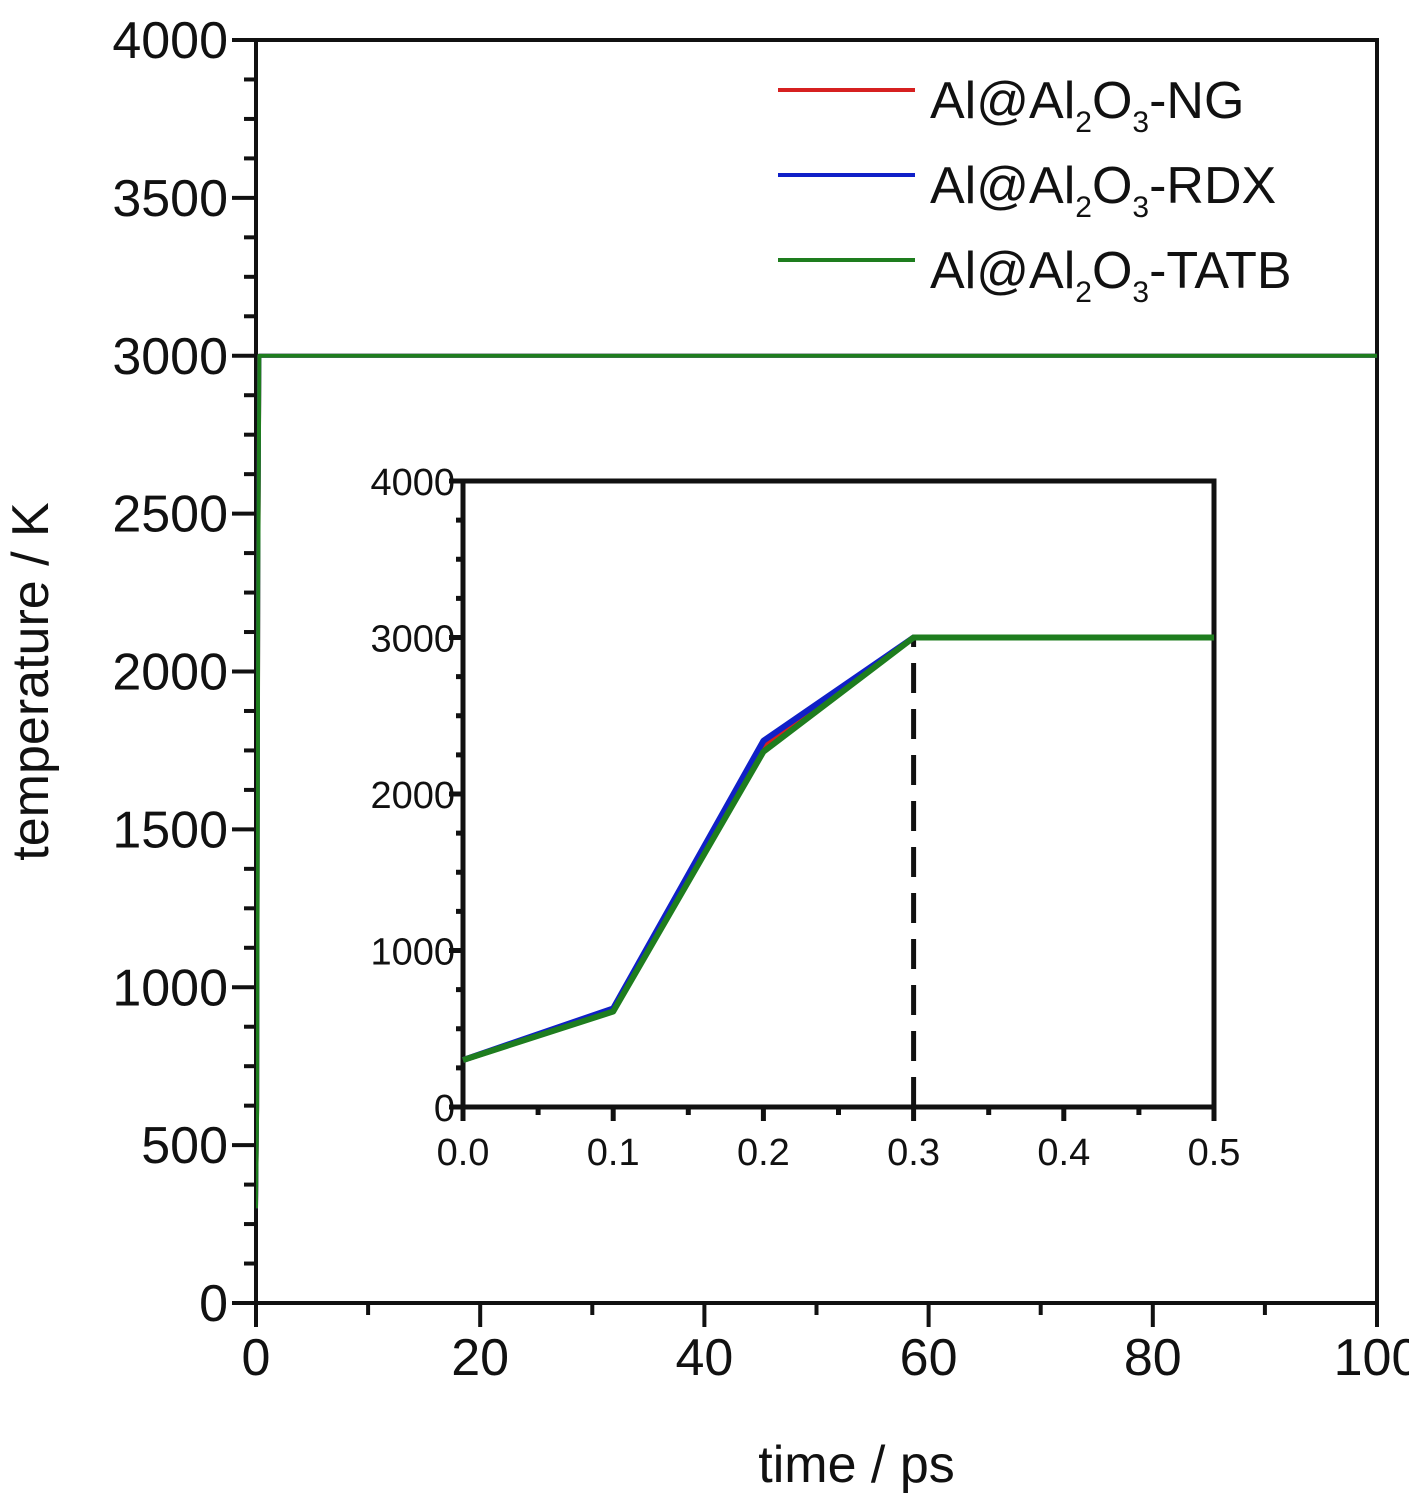 Image resolution: width=1409 pixels, height=1503 pixels. Describe the element at coordinates (256, 1358) in the screenshot. I see `main-x-tick-label: 0` at that location.